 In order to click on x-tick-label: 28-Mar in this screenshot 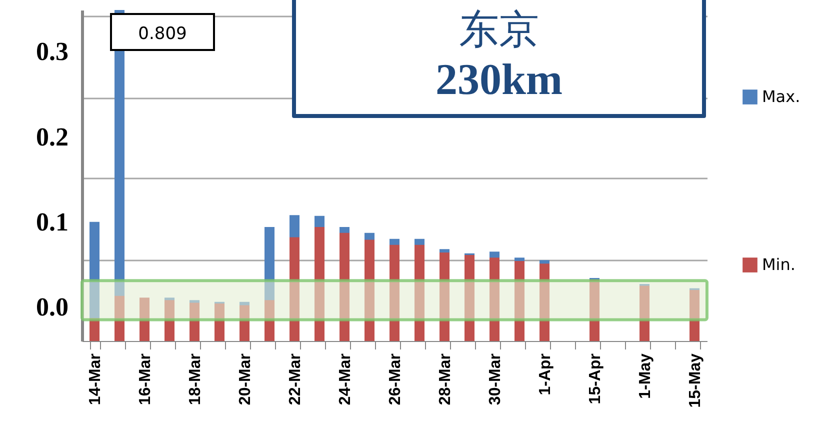, I will do `click(445, 380)`.